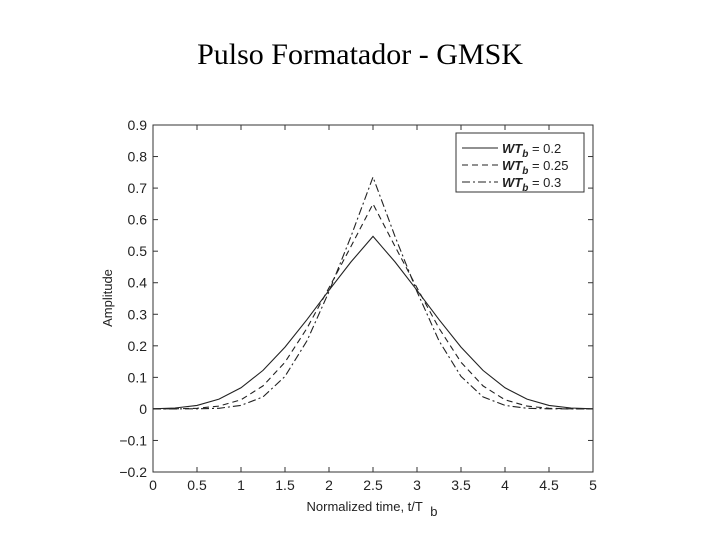  Describe the element at coordinates (365, 506) in the screenshot. I see `x-axis-label-main: Normalized time, t/T` at that location.